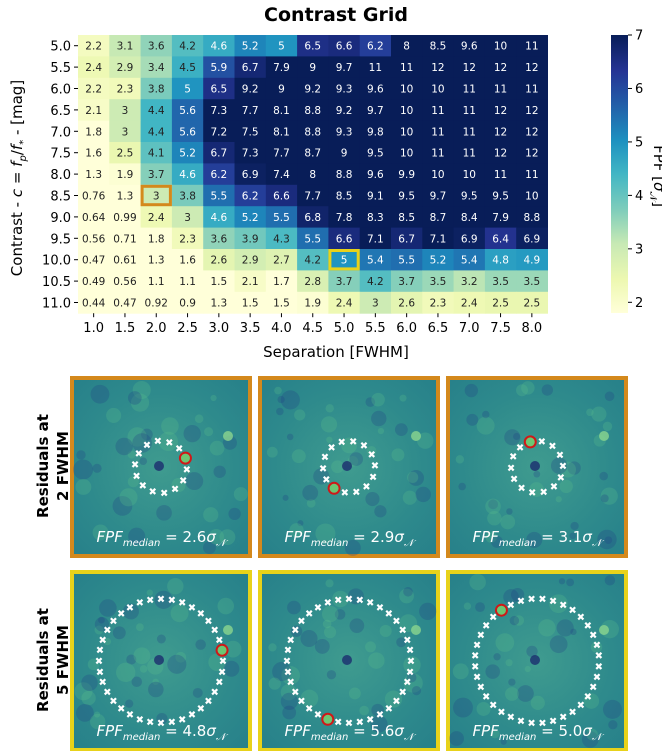  What do you see at coordinates (18, 178) in the screenshot?
I see `y-axis-label: Contrast - c = fp/f* - [mag]` at bounding box center [18, 178].